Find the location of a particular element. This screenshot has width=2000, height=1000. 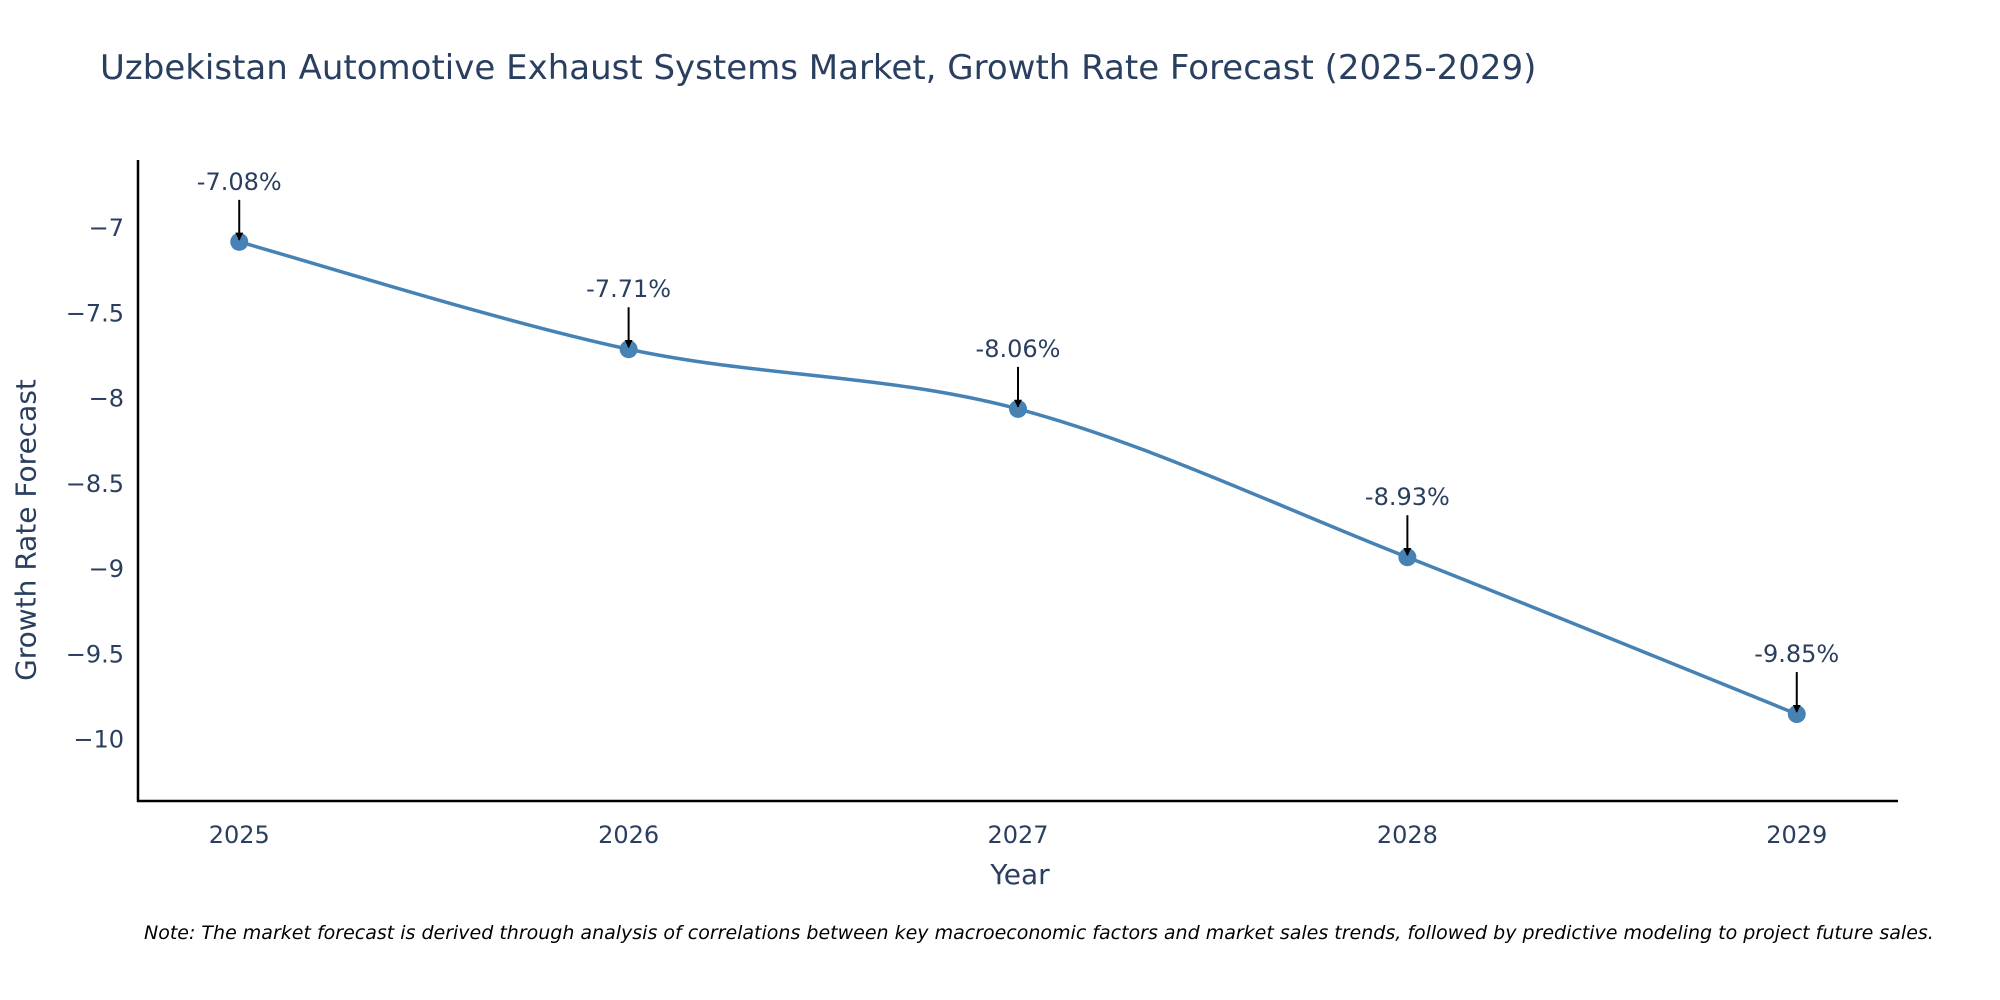

x-tick-label: 2028 is located at coordinates (1407, 835).